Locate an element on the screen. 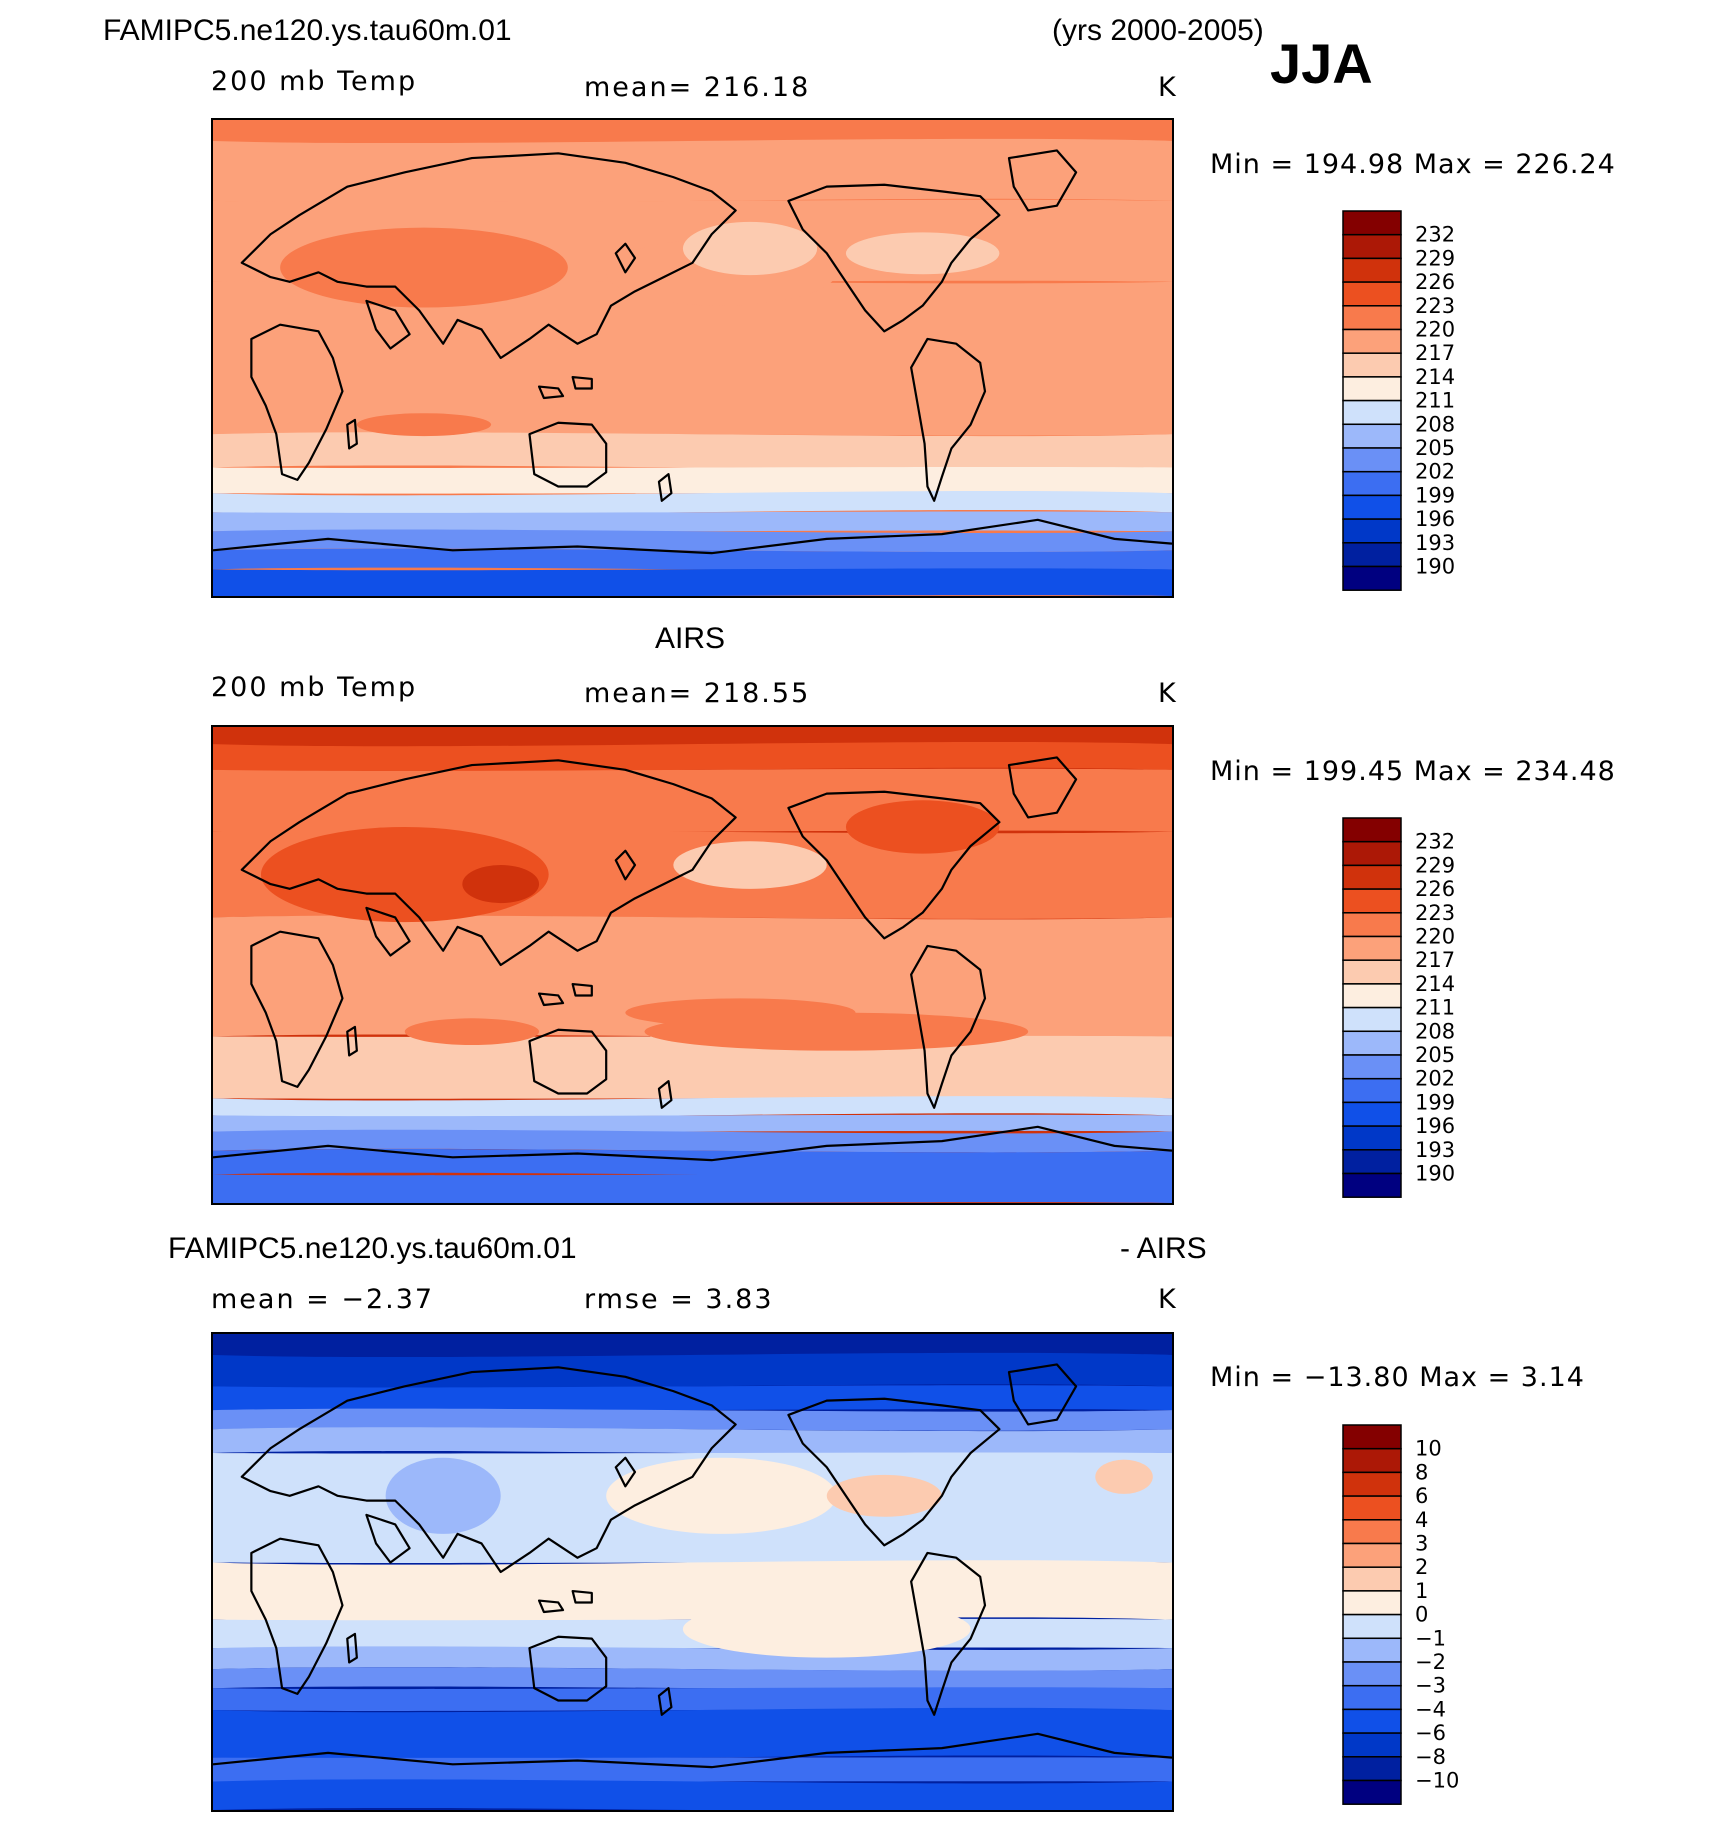 This screenshot has height=1836, width=1710. panel2-variable: 200 mb Temp is located at coordinates (314, 687).